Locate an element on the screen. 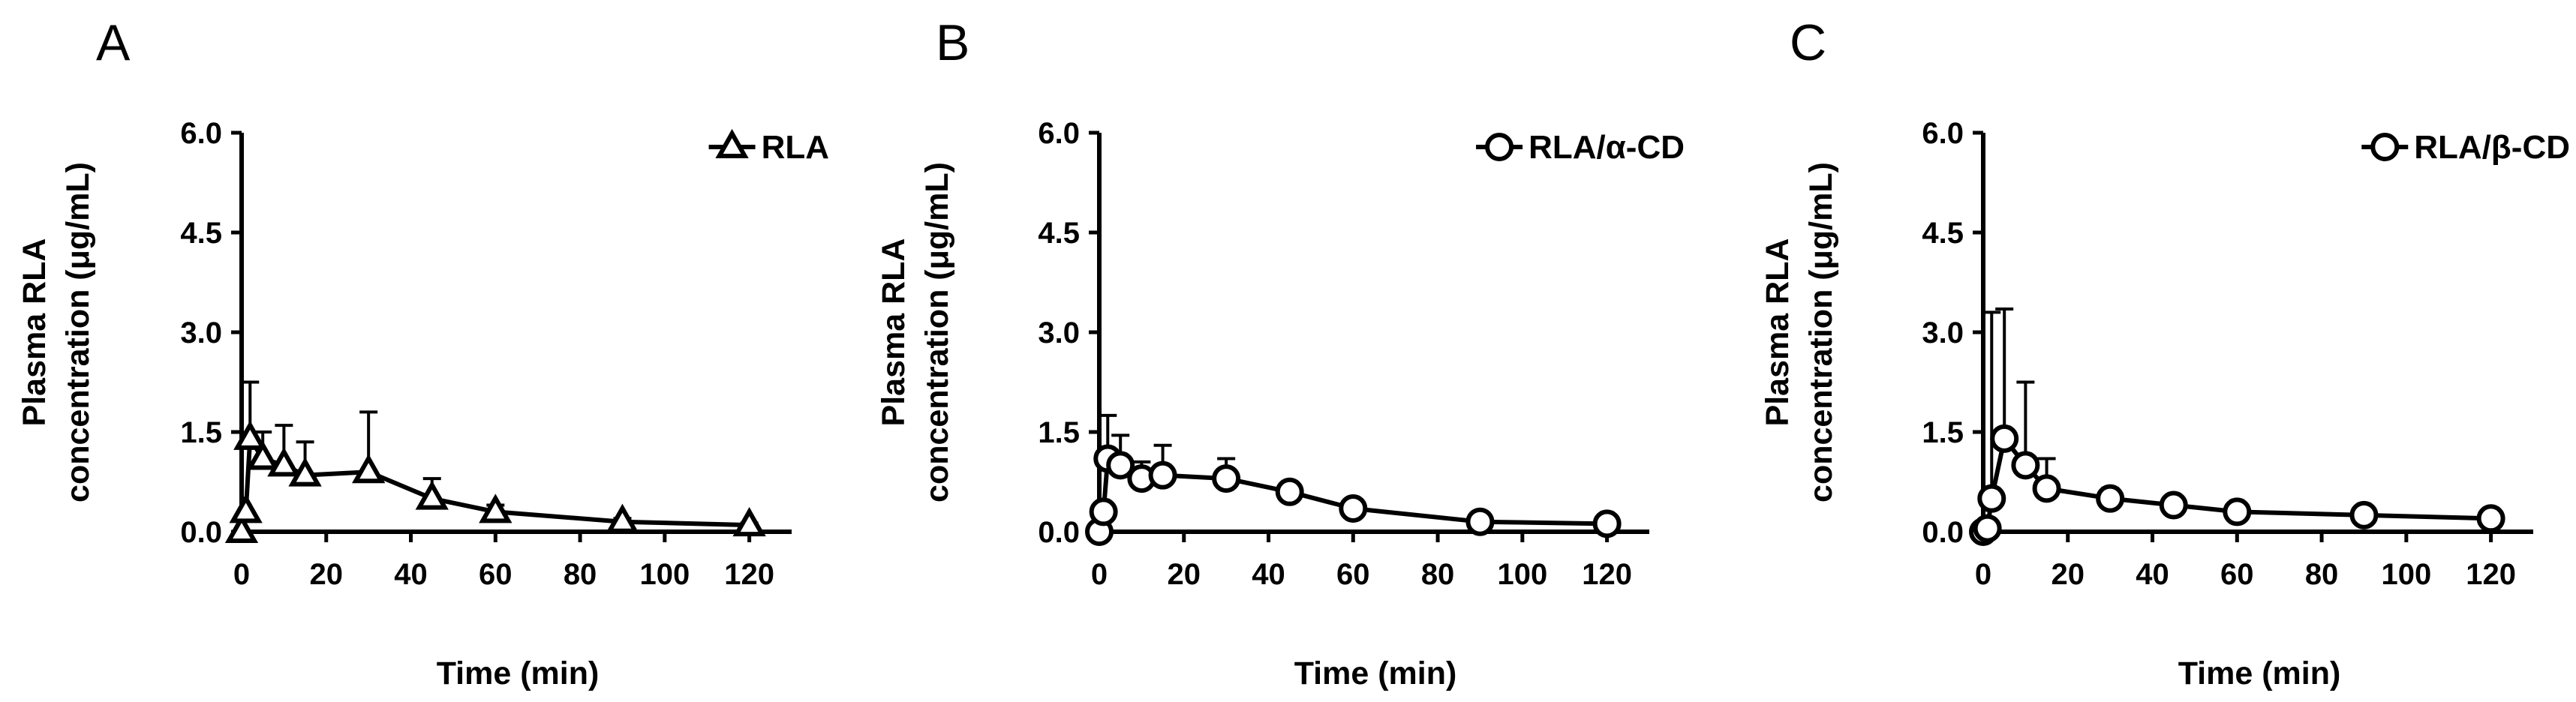  legend: RLA/α-CD is located at coordinates (1580, 147).